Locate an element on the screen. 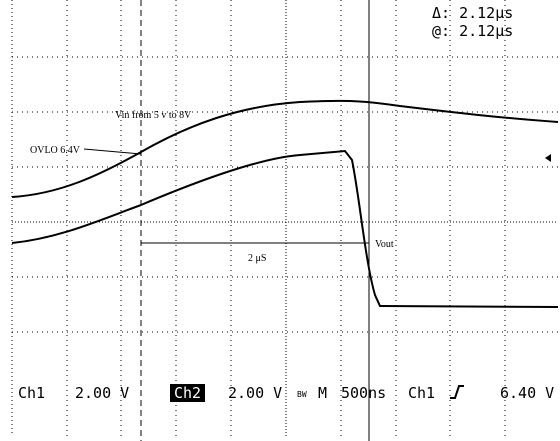 This screenshot has height=441, width=560. ch2-scale: 2.00 V is located at coordinates (255, 393).